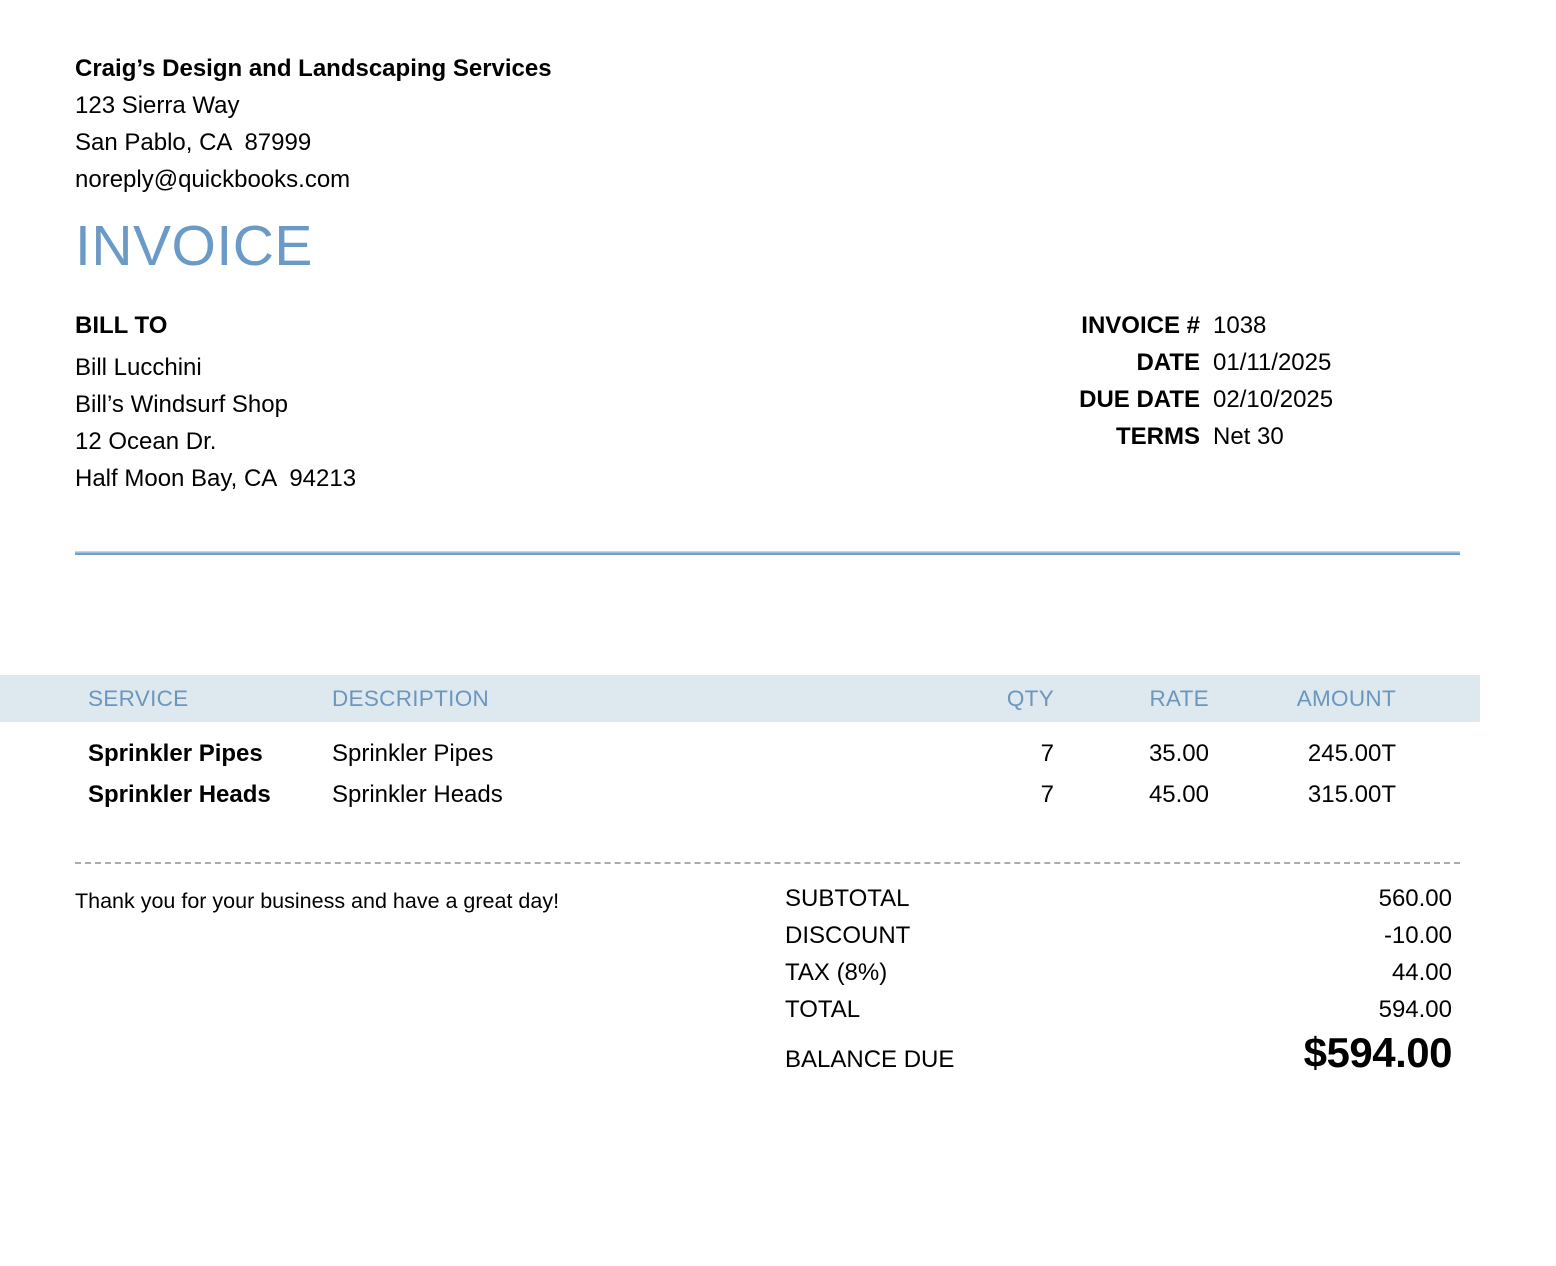 Image resolution: width=1556 pixels, height=1266 pixels. I want to click on column-header-qty: QTY, so click(1030, 698).